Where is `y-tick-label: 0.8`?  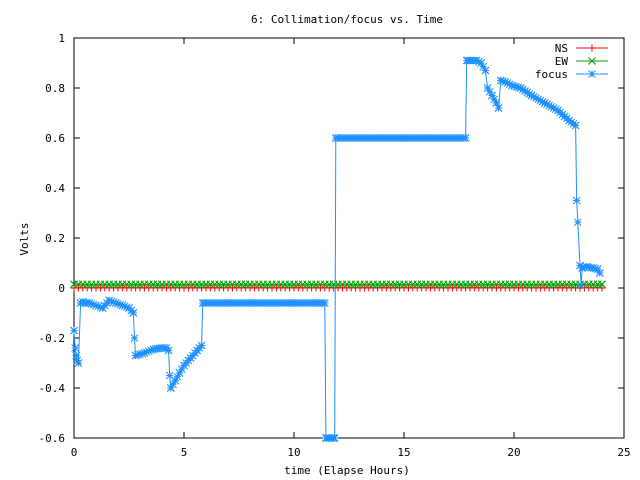
y-tick-label: 0.8 is located at coordinates (55, 88).